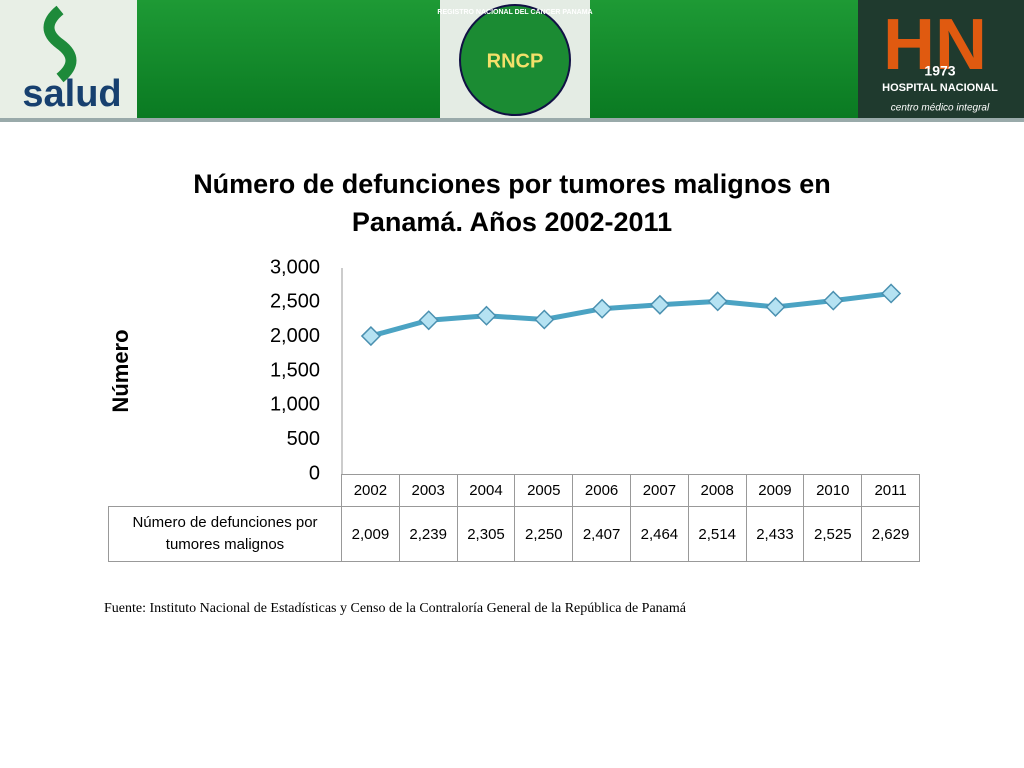  I want to click on series-line, so click(631, 314).